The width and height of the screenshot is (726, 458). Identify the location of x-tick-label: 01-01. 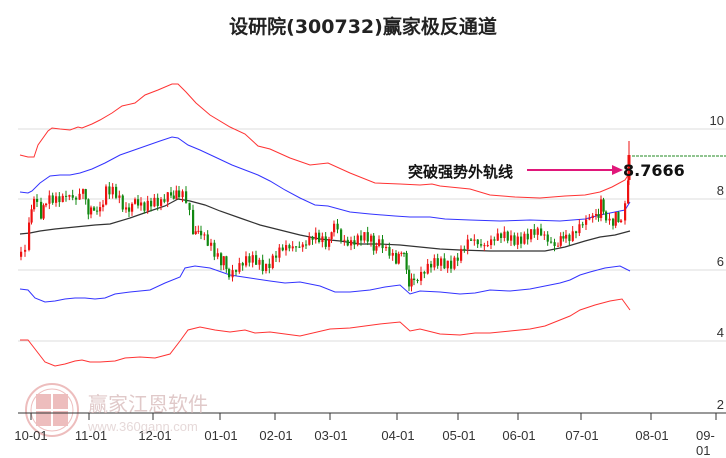
(221, 435).